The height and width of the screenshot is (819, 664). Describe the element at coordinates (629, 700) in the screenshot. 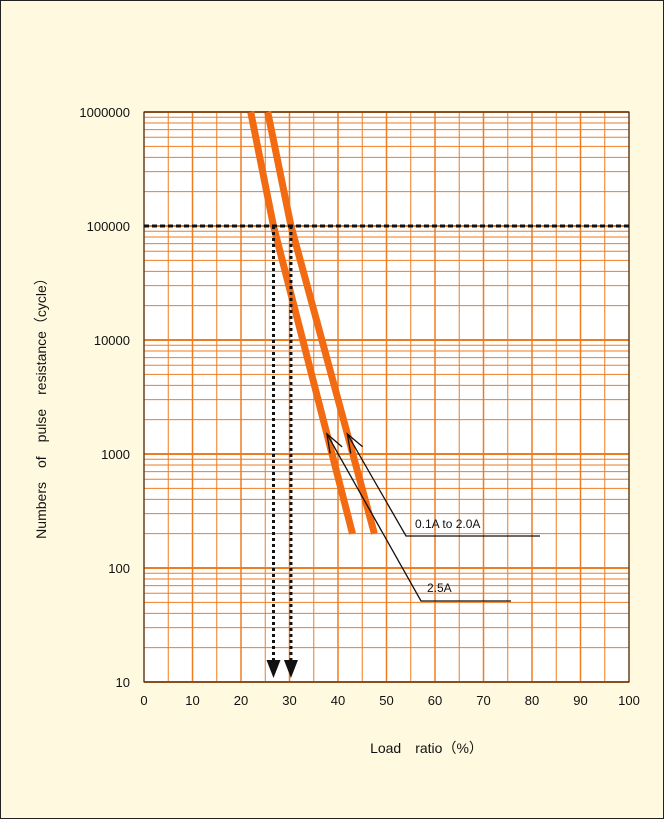

I see `x-tick-label: 100` at that location.